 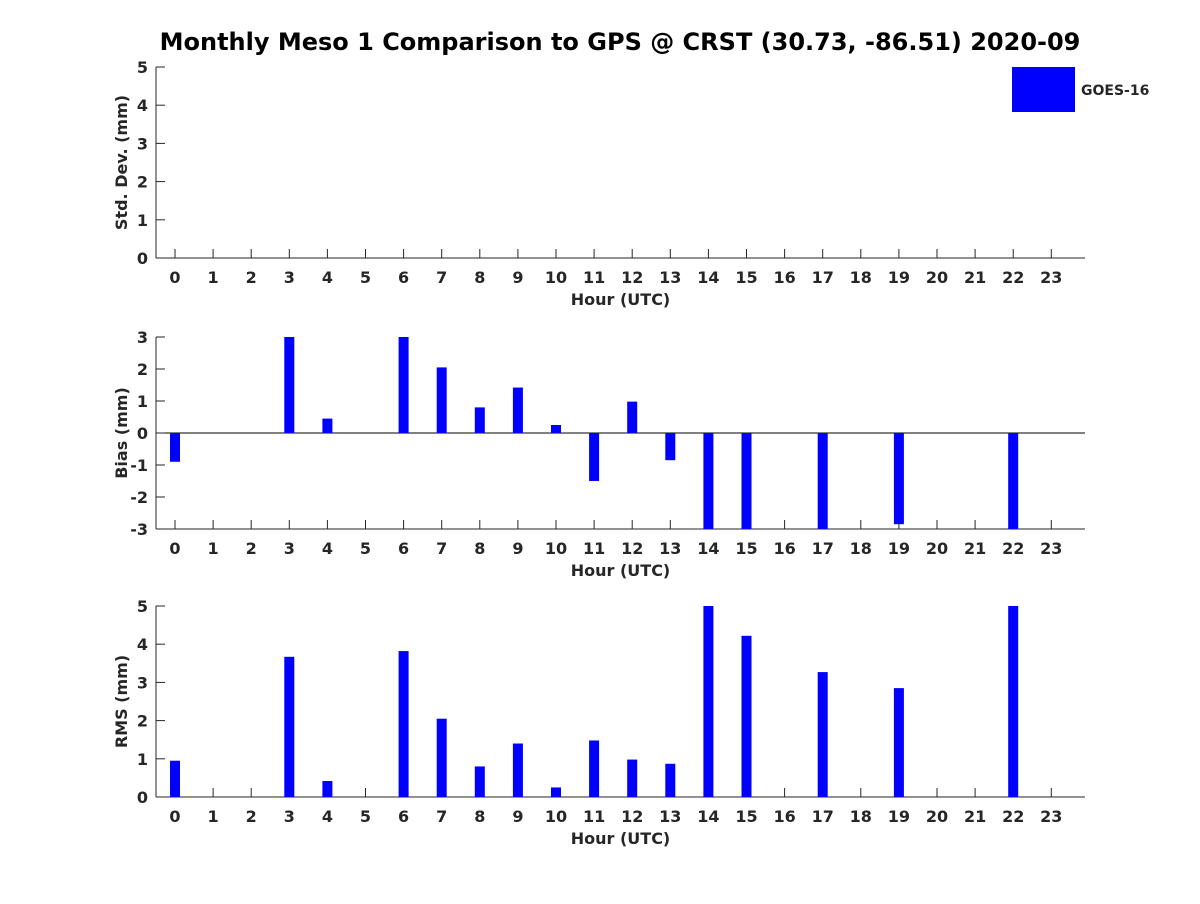 I want to click on bias-x-tick-label: 7, so click(x=441, y=548).